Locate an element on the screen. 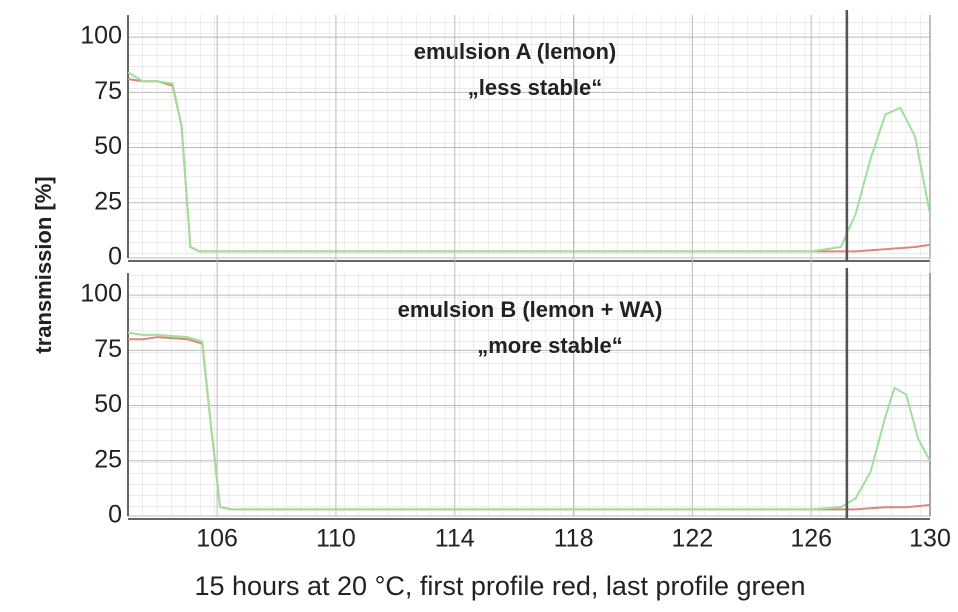 The height and width of the screenshot is (612, 958). x-tick-label: 126 is located at coordinates (811, 539).